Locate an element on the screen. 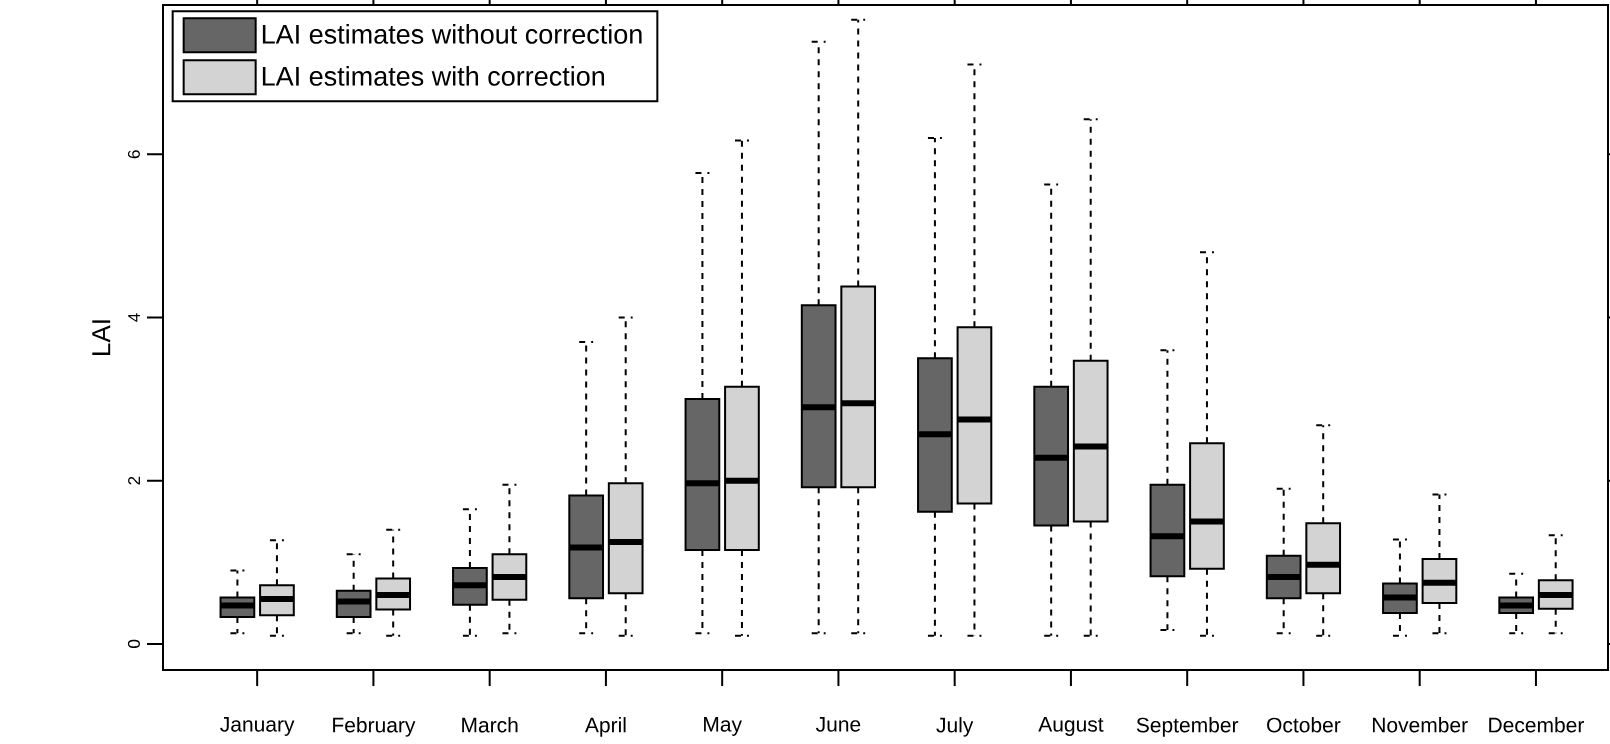 This screenshot has height=744, width=1610. y-tick-label: 0 is located at coordinates (133, 643).